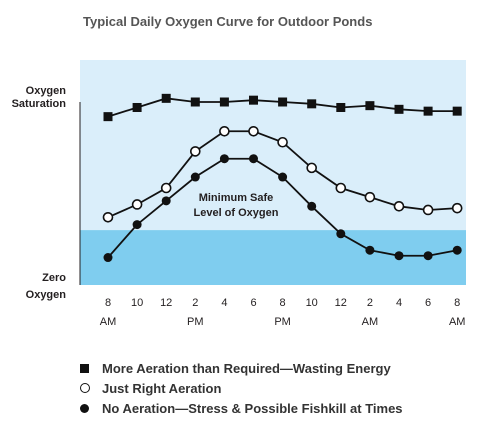  What do you see at coordinates (39, 104) in the screenshot?
I see `y-top-label-line-2: Saturation` at bounding box center [39, 104].